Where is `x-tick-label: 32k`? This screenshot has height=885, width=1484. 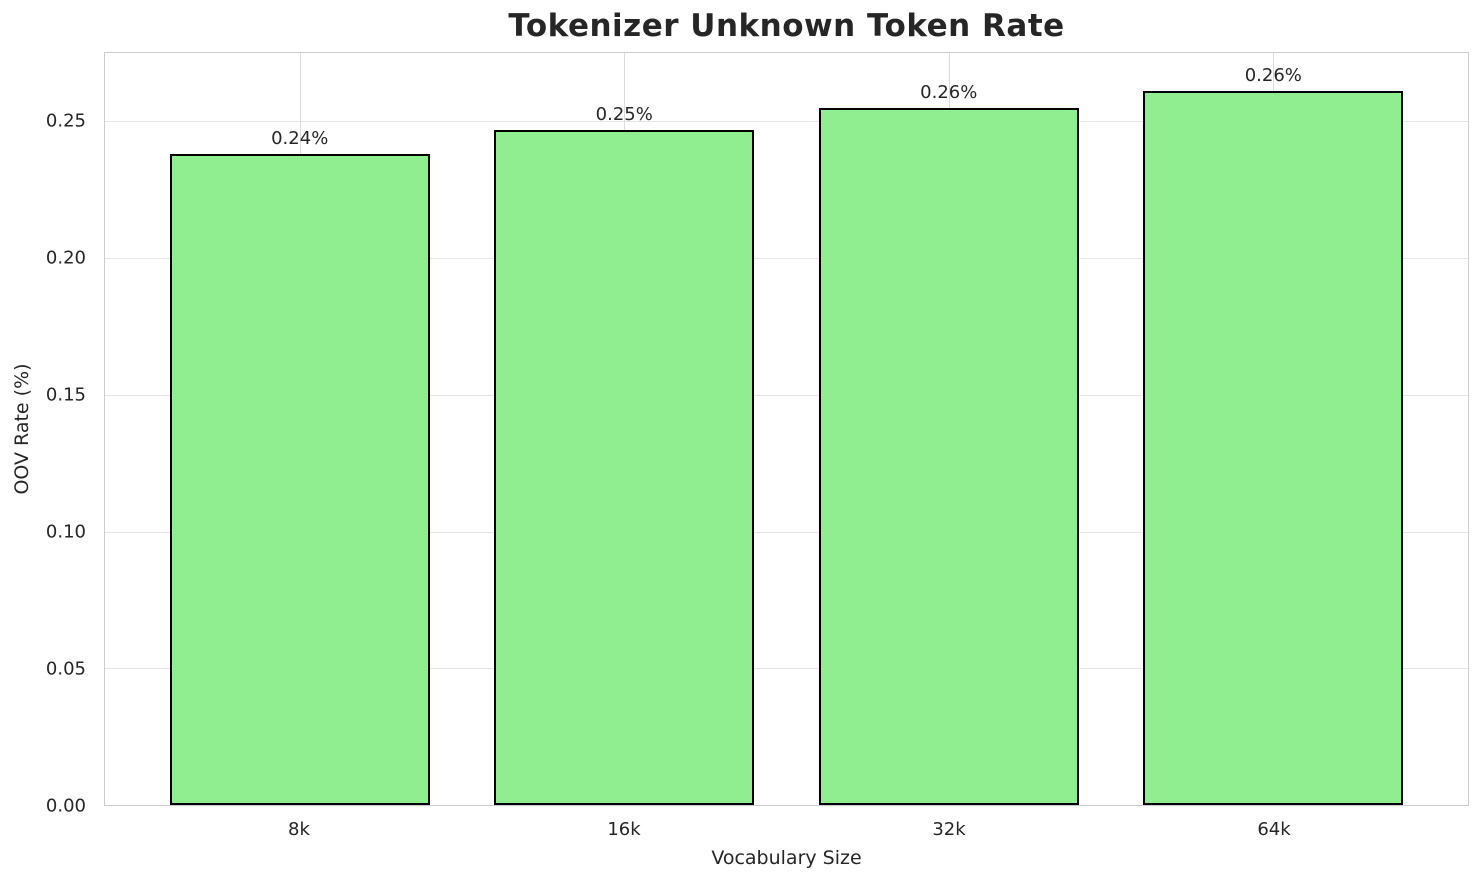
x-tick-label: 32k is located at coordinates (949, 829).